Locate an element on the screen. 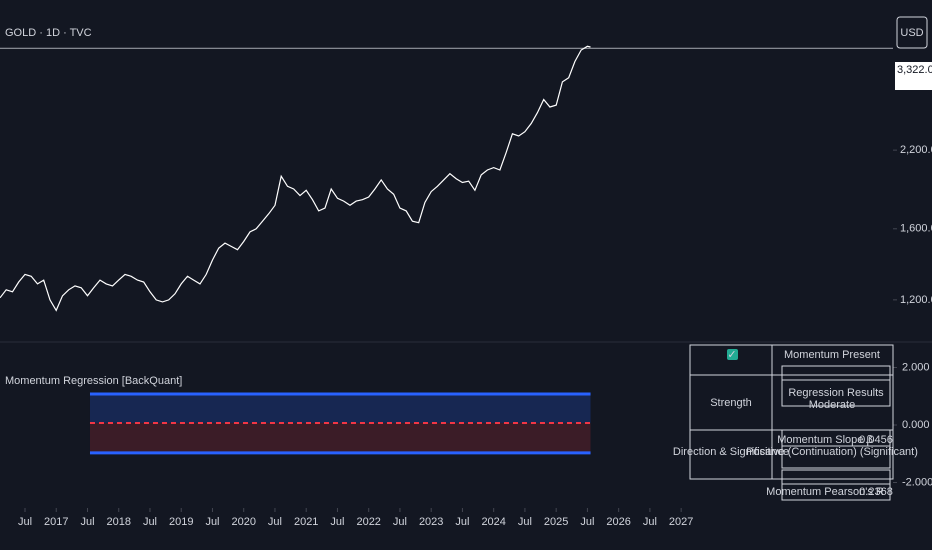 This screenshot has height=550, width=932. table-overlay-label: Momentum Slope β is located at coordinates (825, 440).